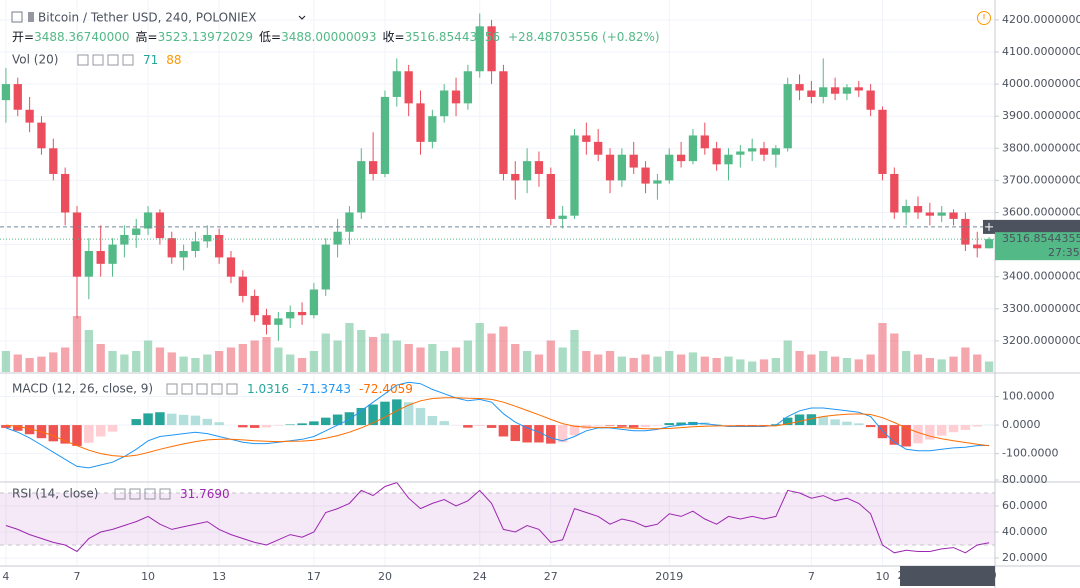 Image resolution: width=1080 pixels, height=588 pixels. What do you see at coordinates (82, 389) in the screenshot?
I see `macd-title: MACD (12, 26, close, 9)` at bounding box center [82, 389].